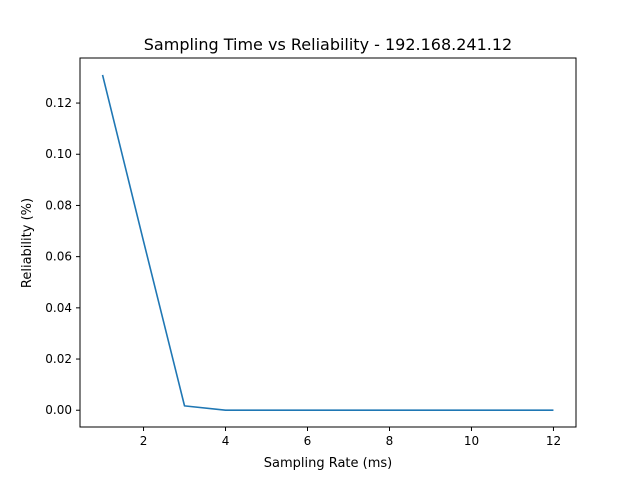  What do you see at coordinates (553, 441) in the screenshot?
I see `x-tick-label: 12` at bounding box center [553, 441].